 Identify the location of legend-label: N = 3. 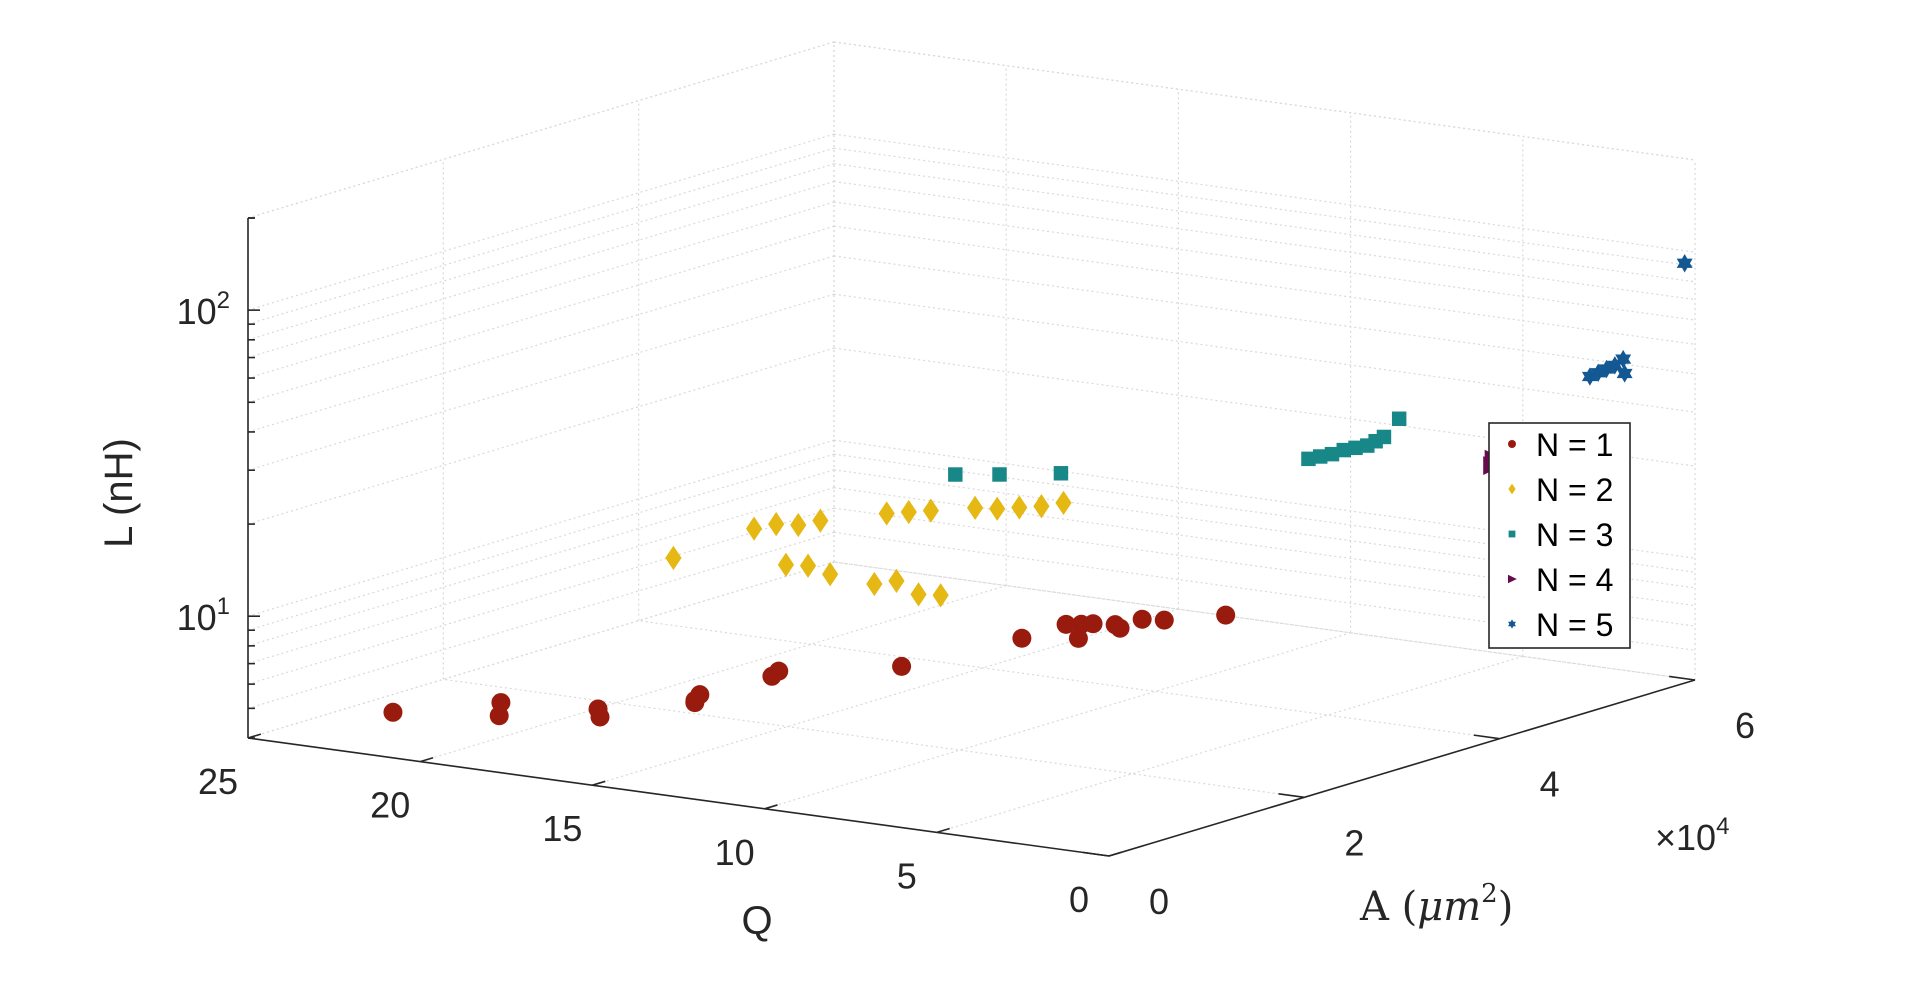
(1574, 535).